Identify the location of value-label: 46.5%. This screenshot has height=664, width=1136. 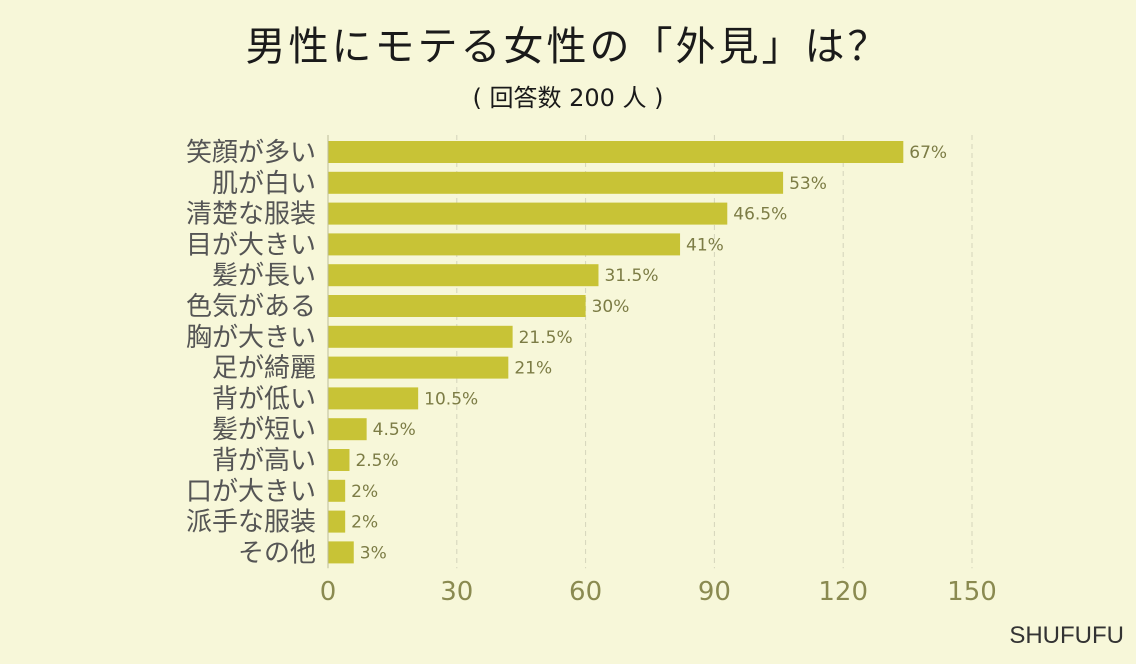
(760, 215).